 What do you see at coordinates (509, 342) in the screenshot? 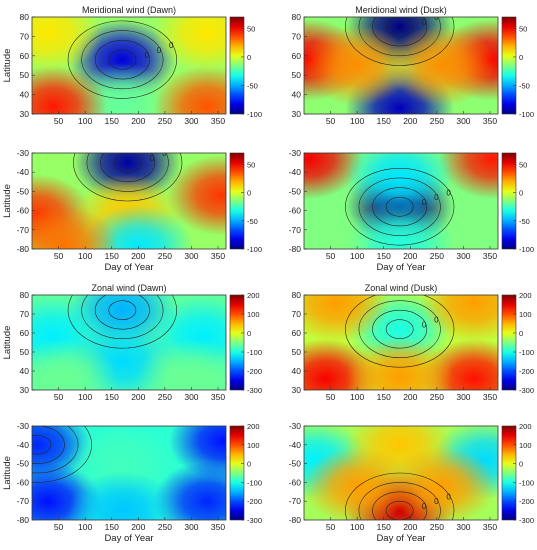
I see `colorbar` at bounding box center [509, 342].